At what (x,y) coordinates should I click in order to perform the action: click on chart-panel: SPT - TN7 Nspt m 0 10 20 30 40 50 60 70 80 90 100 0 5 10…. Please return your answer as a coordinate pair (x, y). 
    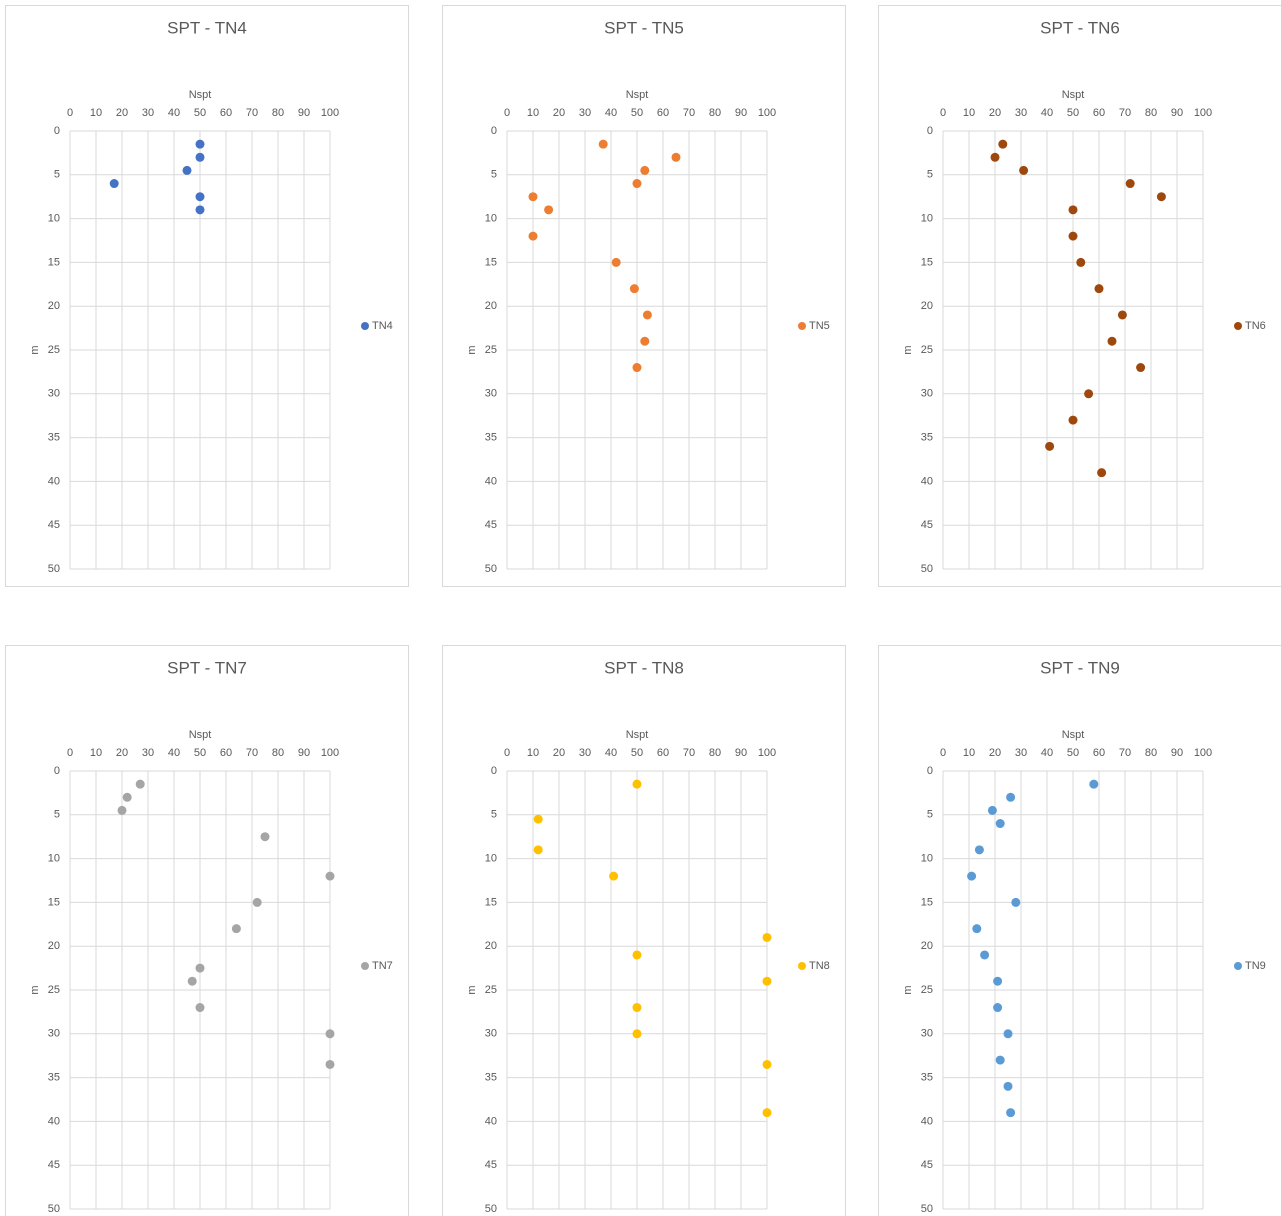
    Looking at the image, I should click on (207, 930).